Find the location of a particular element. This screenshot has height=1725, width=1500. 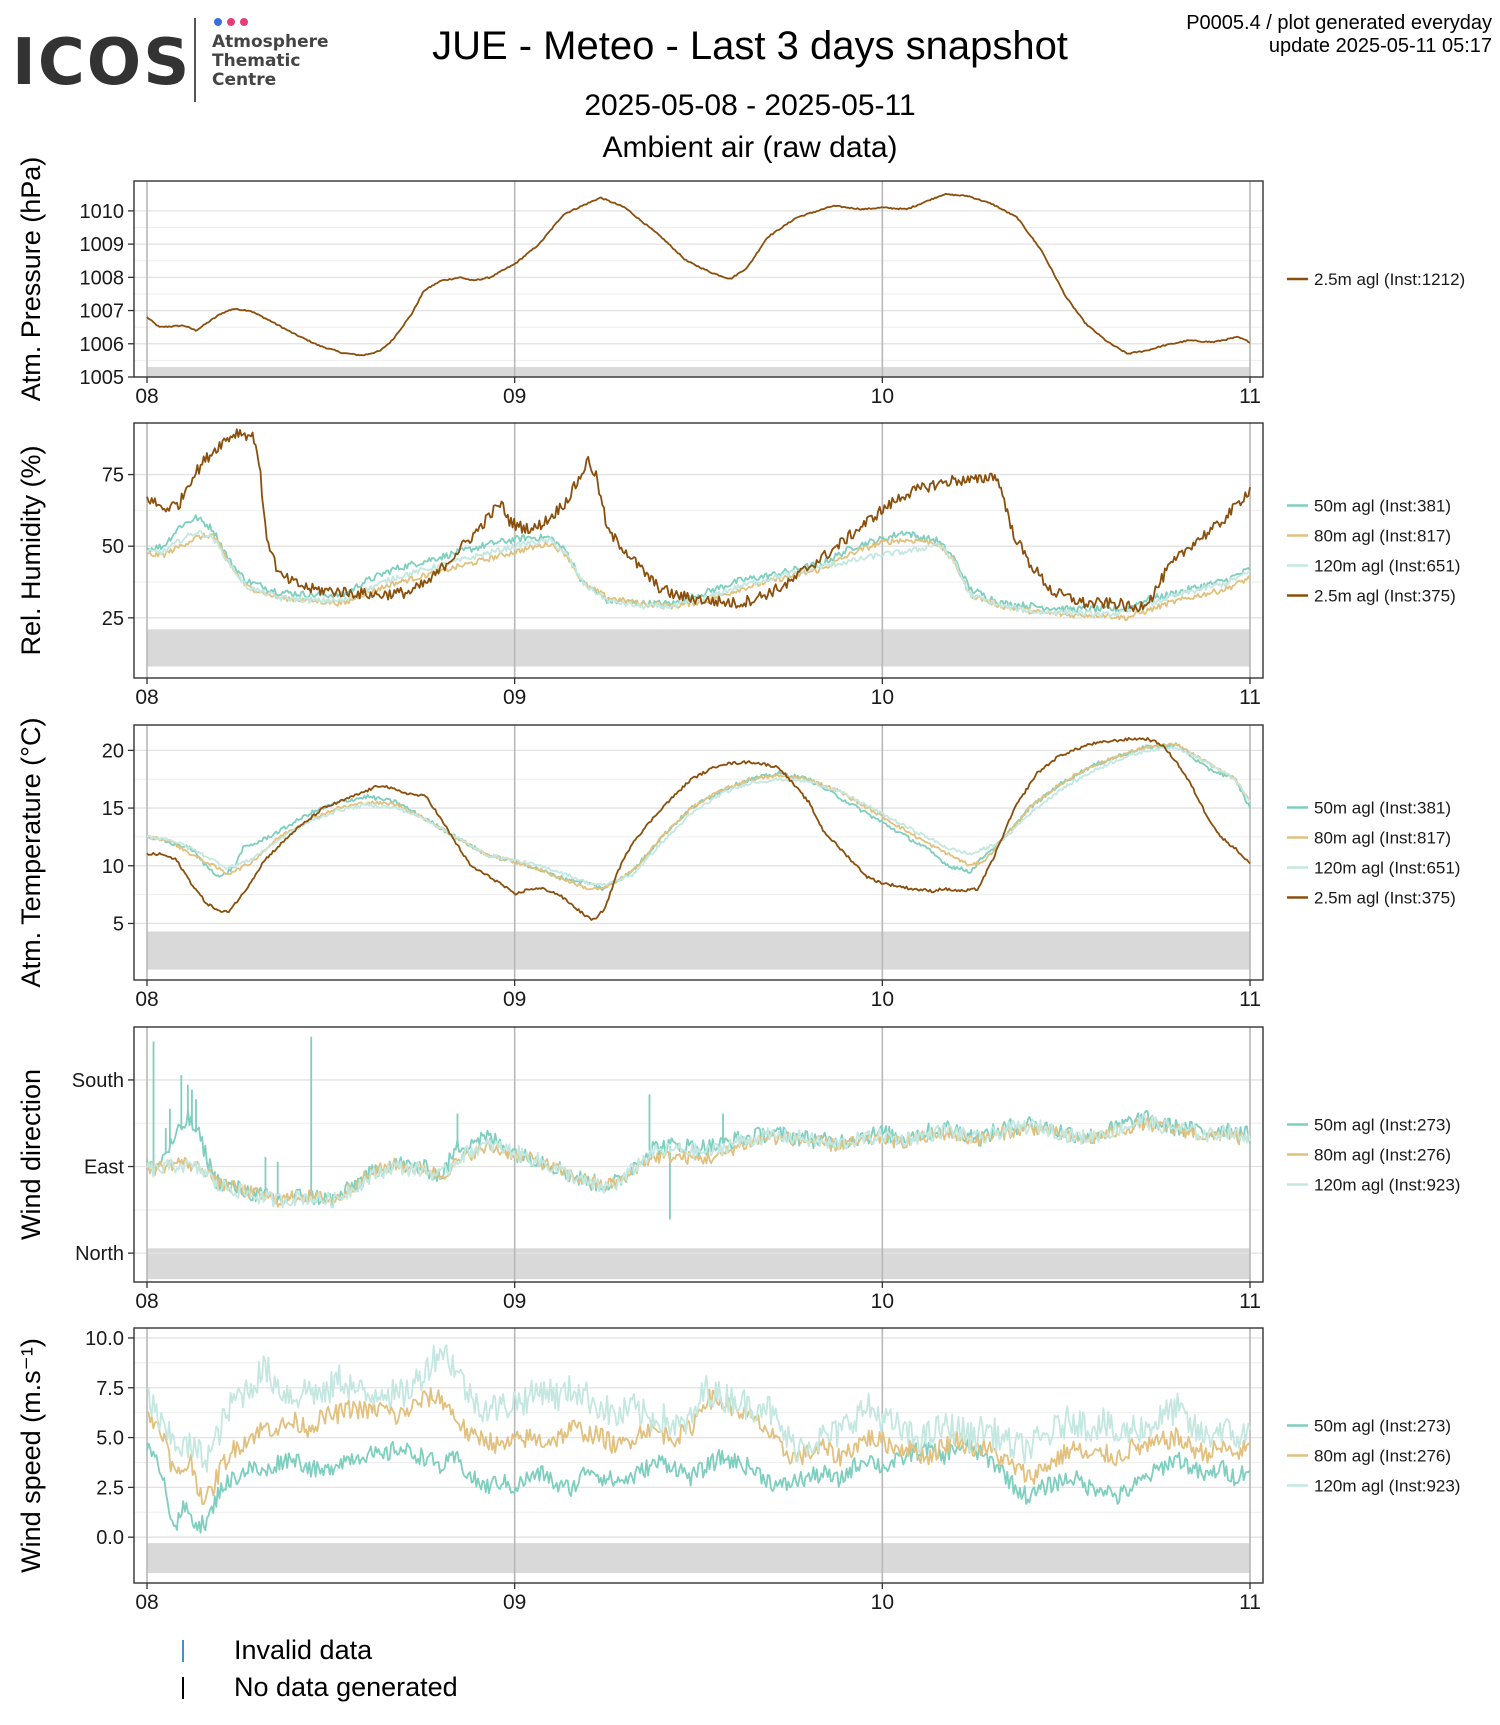

plot-area is located at coordinates (698, 1455).